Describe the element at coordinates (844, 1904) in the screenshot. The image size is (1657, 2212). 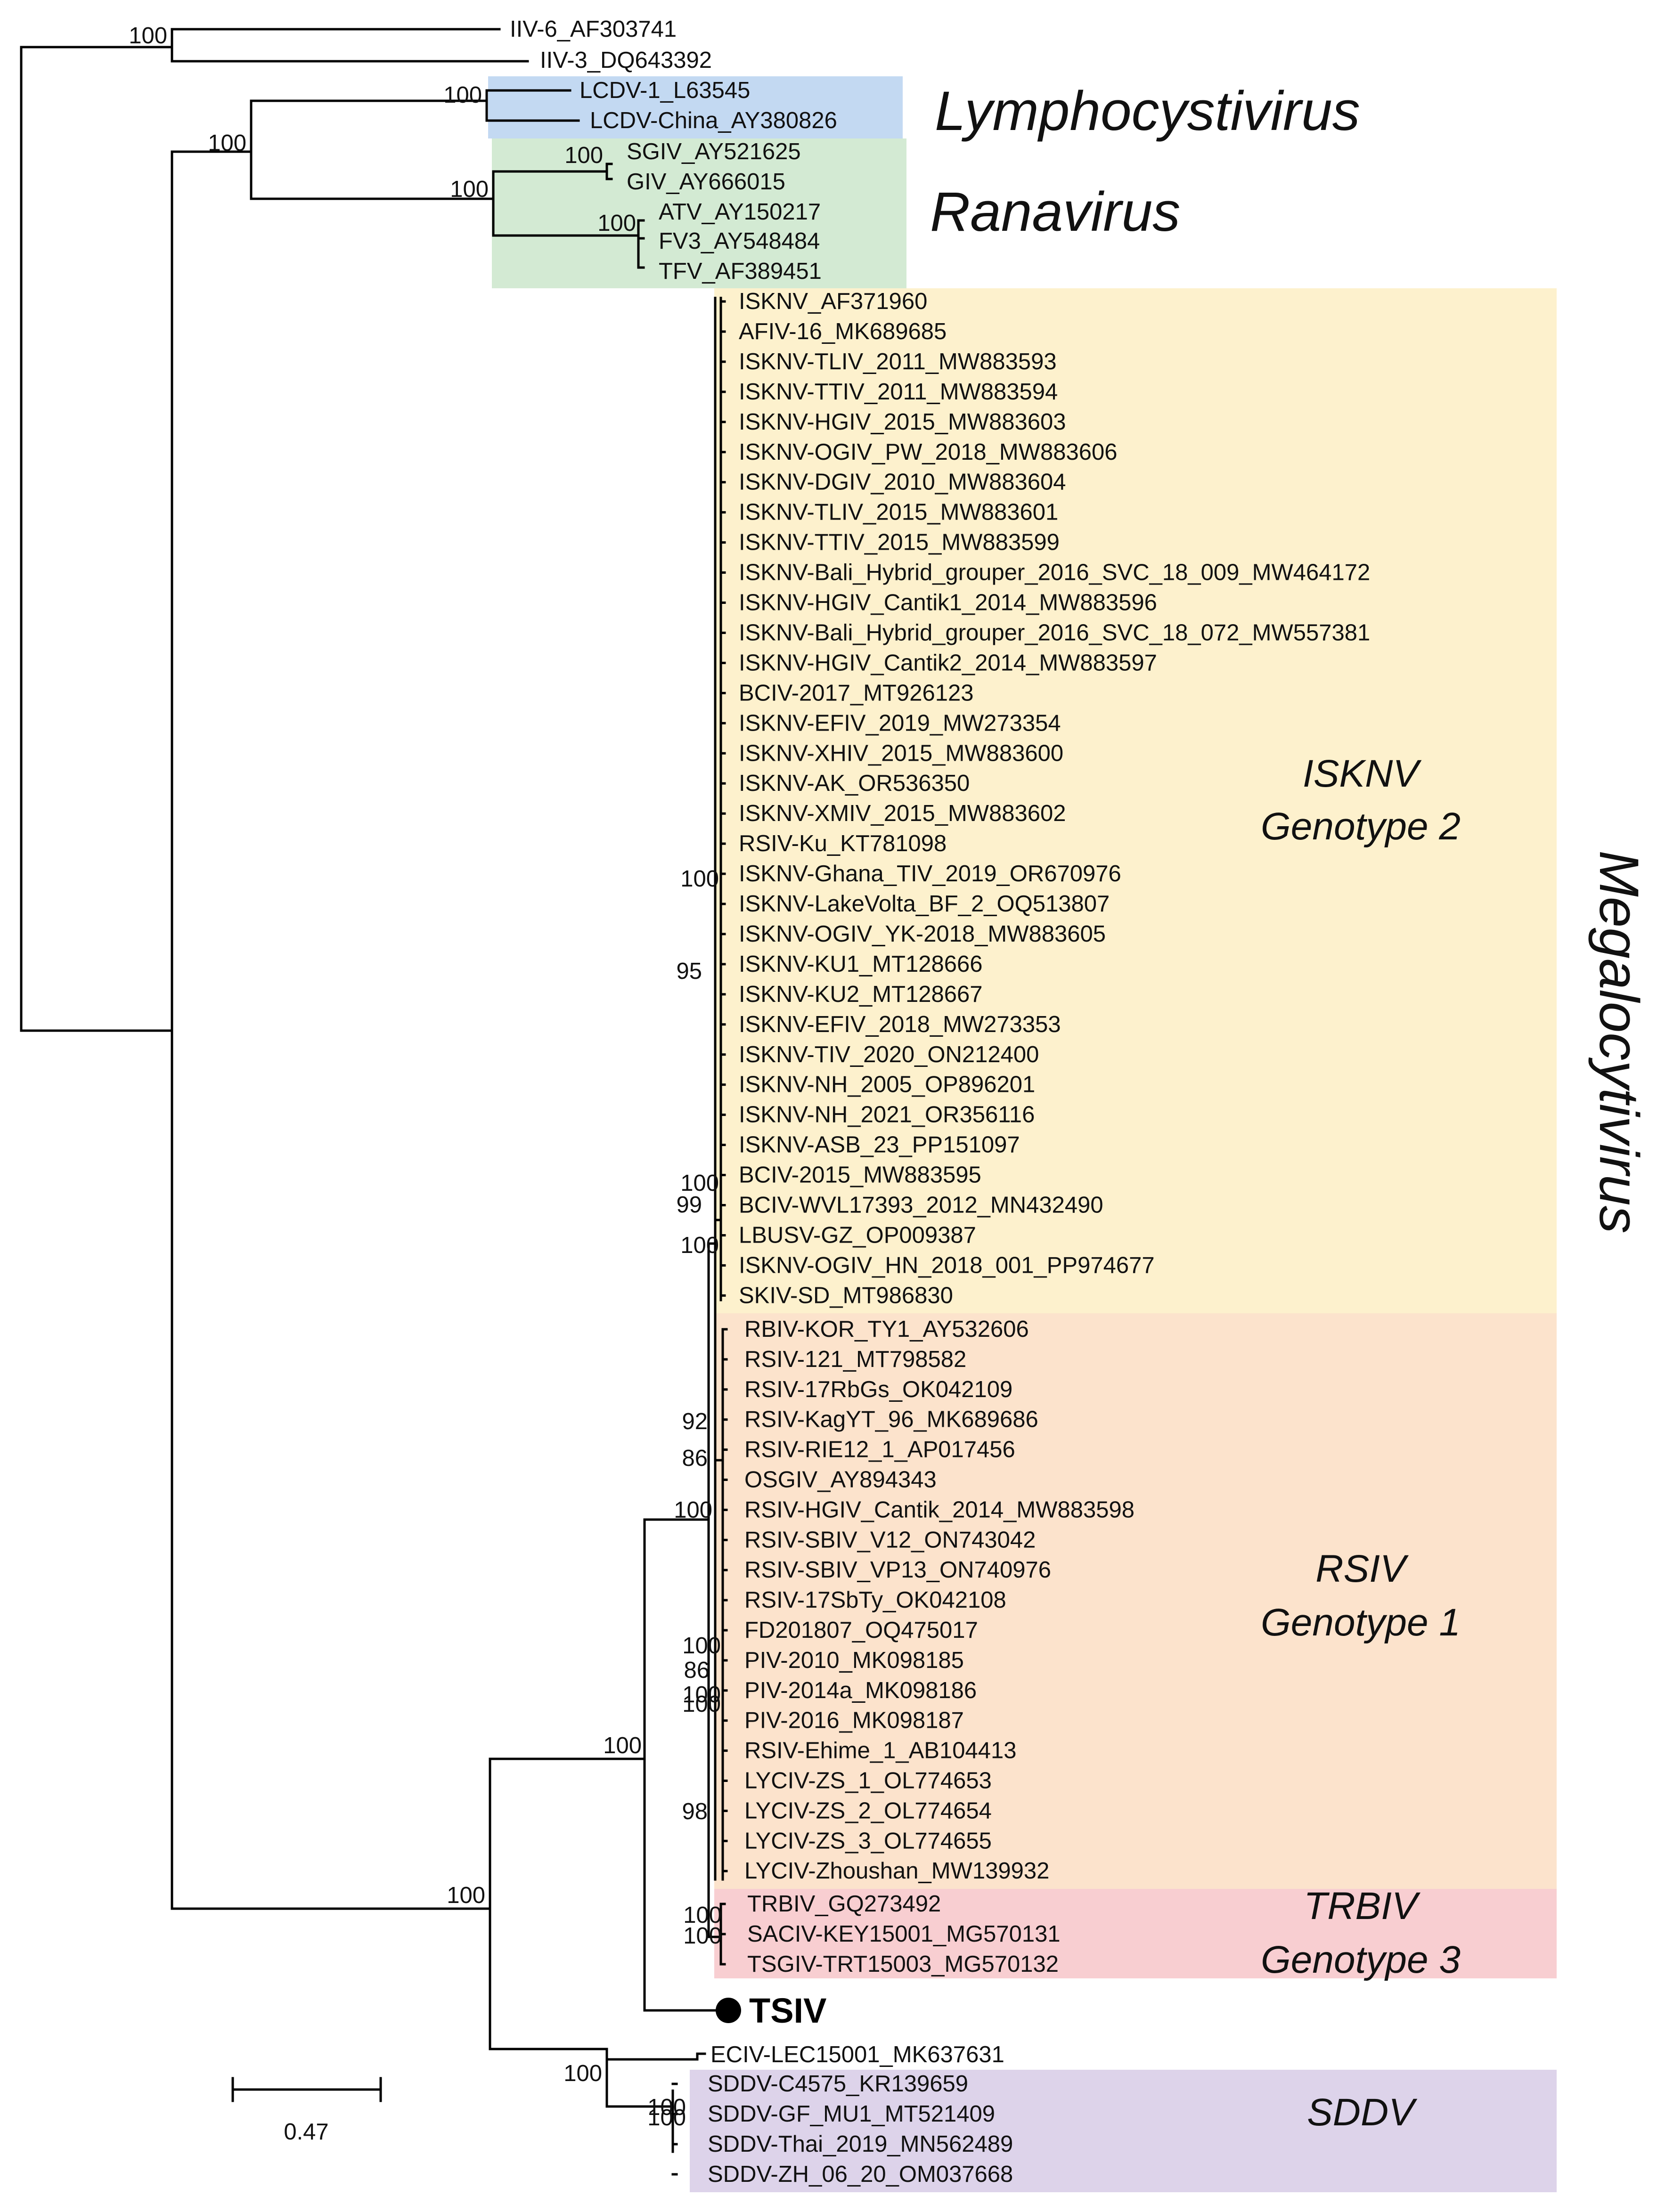
I see `tip-label: TRBIV_GQ273492` at that location.